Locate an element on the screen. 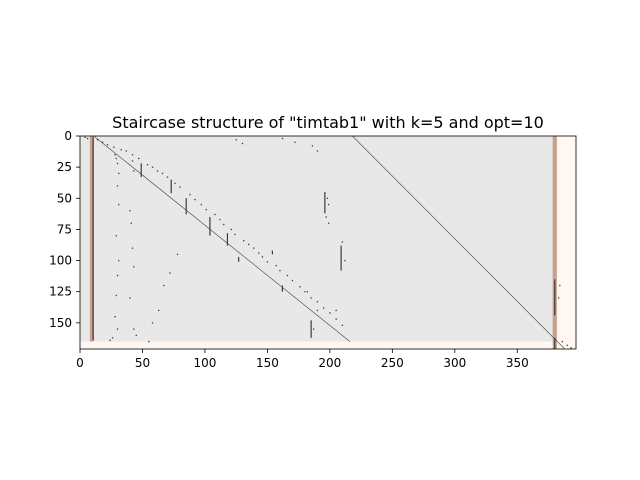  x-tick-label-100: 100 is located at coordinates (204, 363).